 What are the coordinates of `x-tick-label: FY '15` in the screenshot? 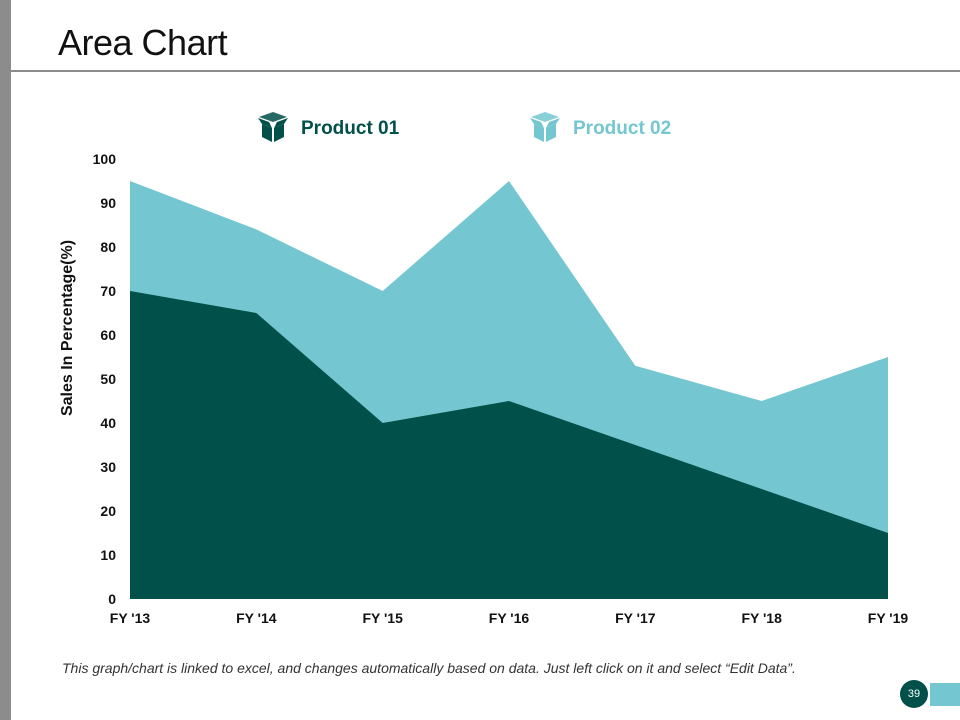 It's located at (382, 618).